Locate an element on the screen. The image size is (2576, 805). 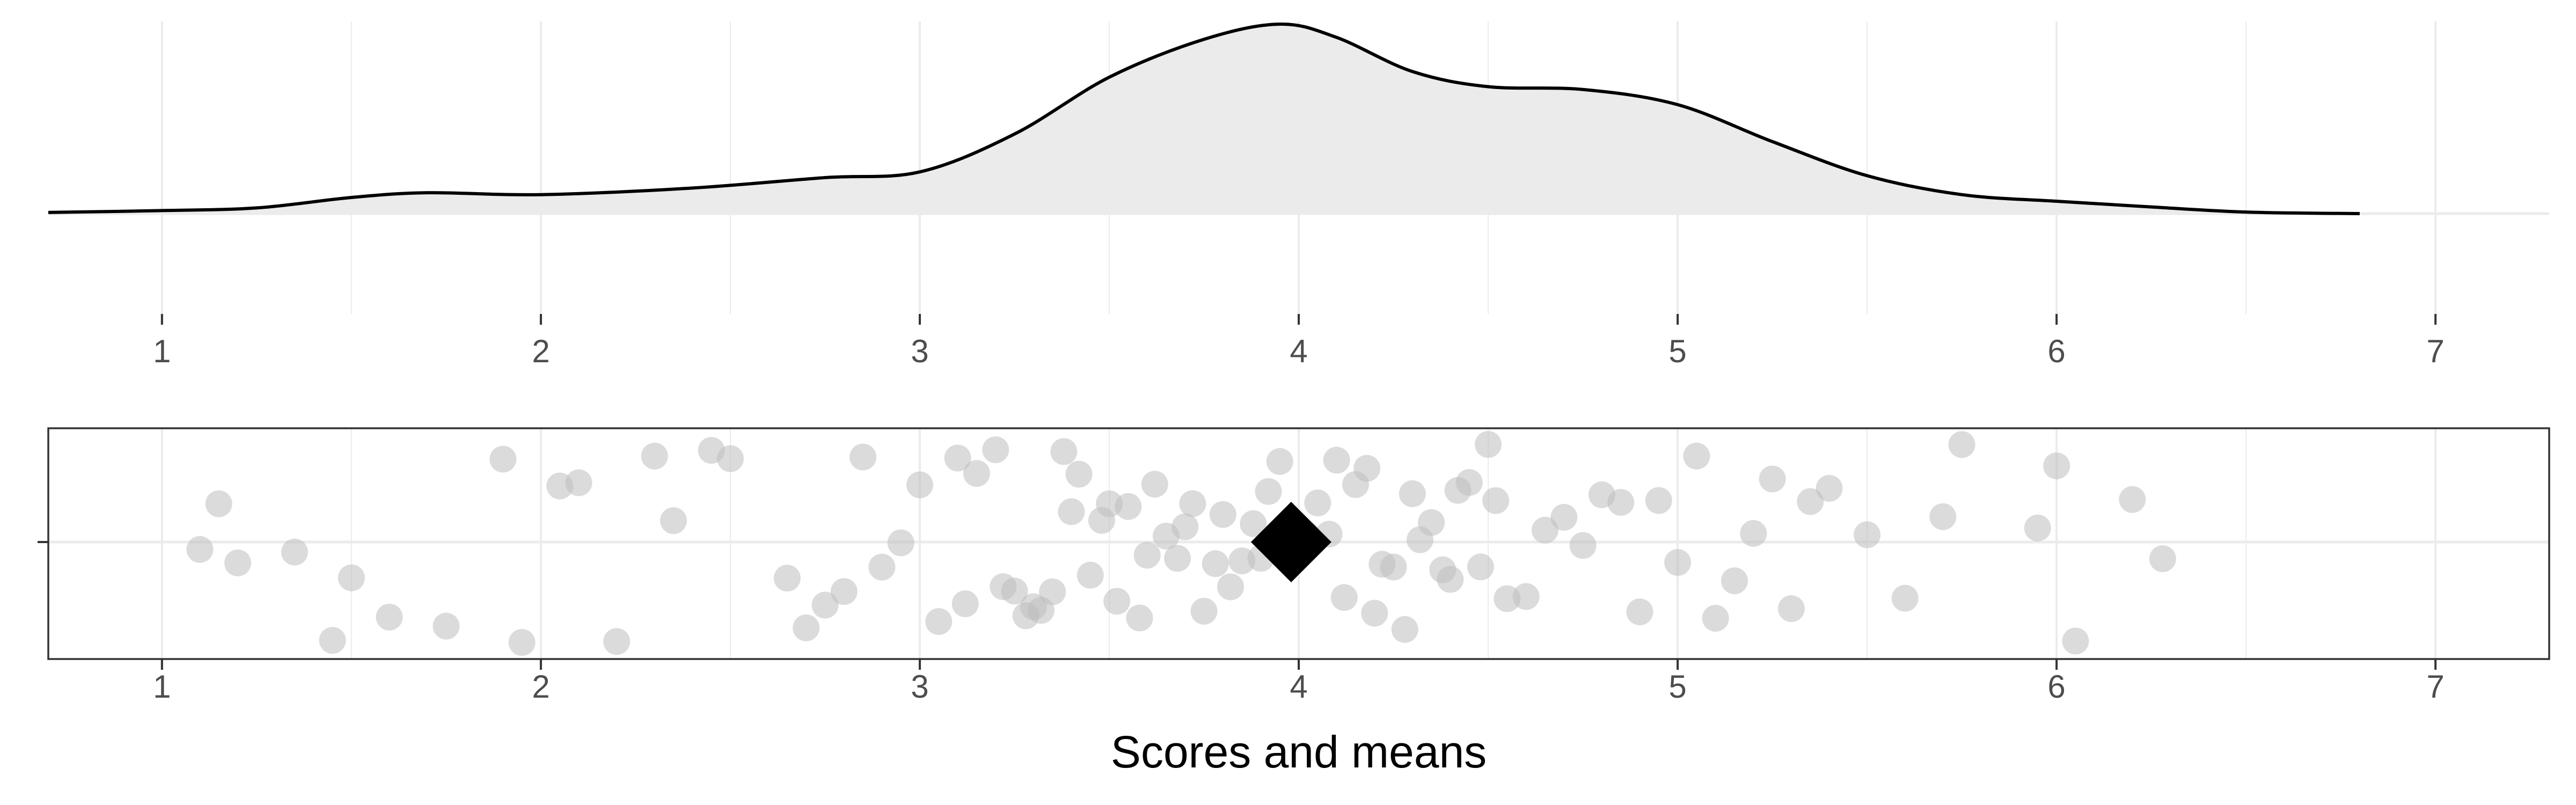
density-x-axis: 1 2 3 4 5 6 7 is located at coordinates (1299, 341).